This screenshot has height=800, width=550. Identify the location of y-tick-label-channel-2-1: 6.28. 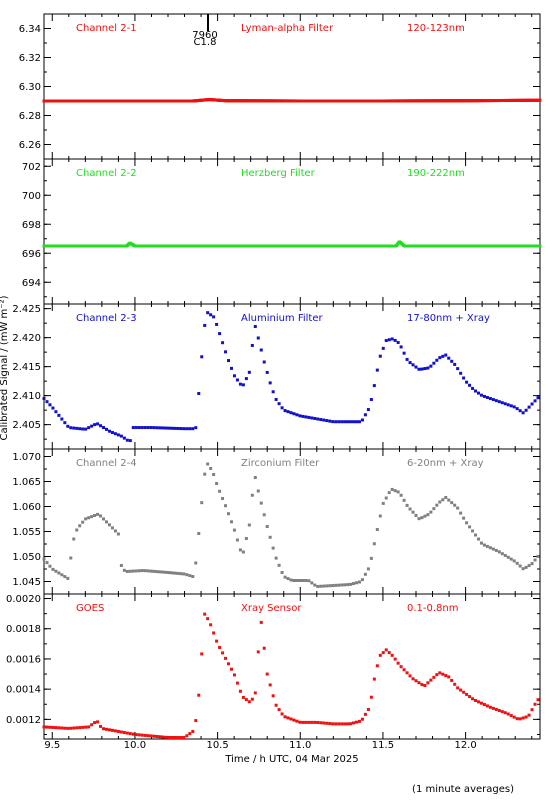
(30, 116).